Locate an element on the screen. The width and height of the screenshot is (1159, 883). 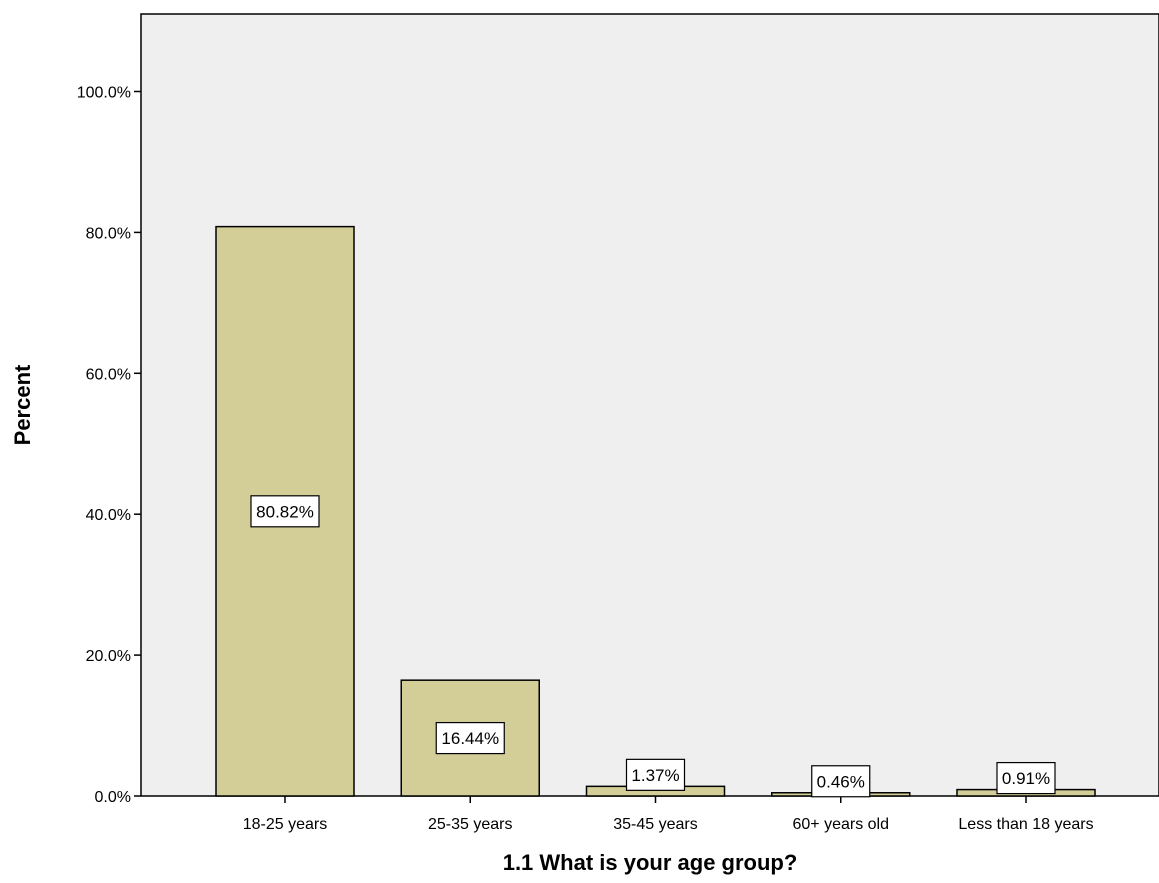
y-tick-label: 60.0% is located at coordinates (108, 374).